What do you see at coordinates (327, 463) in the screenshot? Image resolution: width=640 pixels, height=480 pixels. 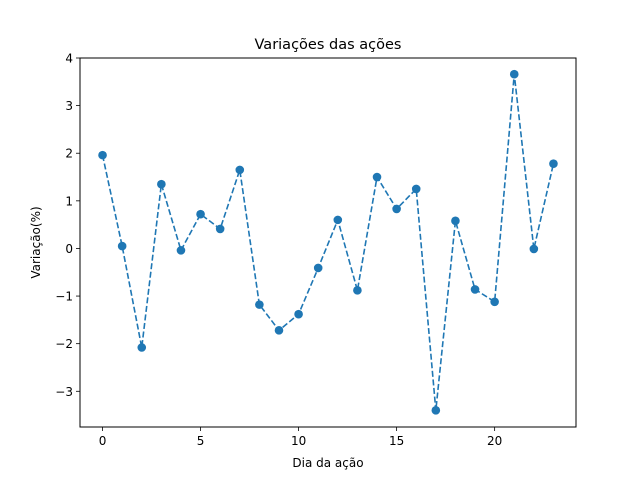 I see `x-axis-label: Dia da ação` at bounding box center [327, 463].